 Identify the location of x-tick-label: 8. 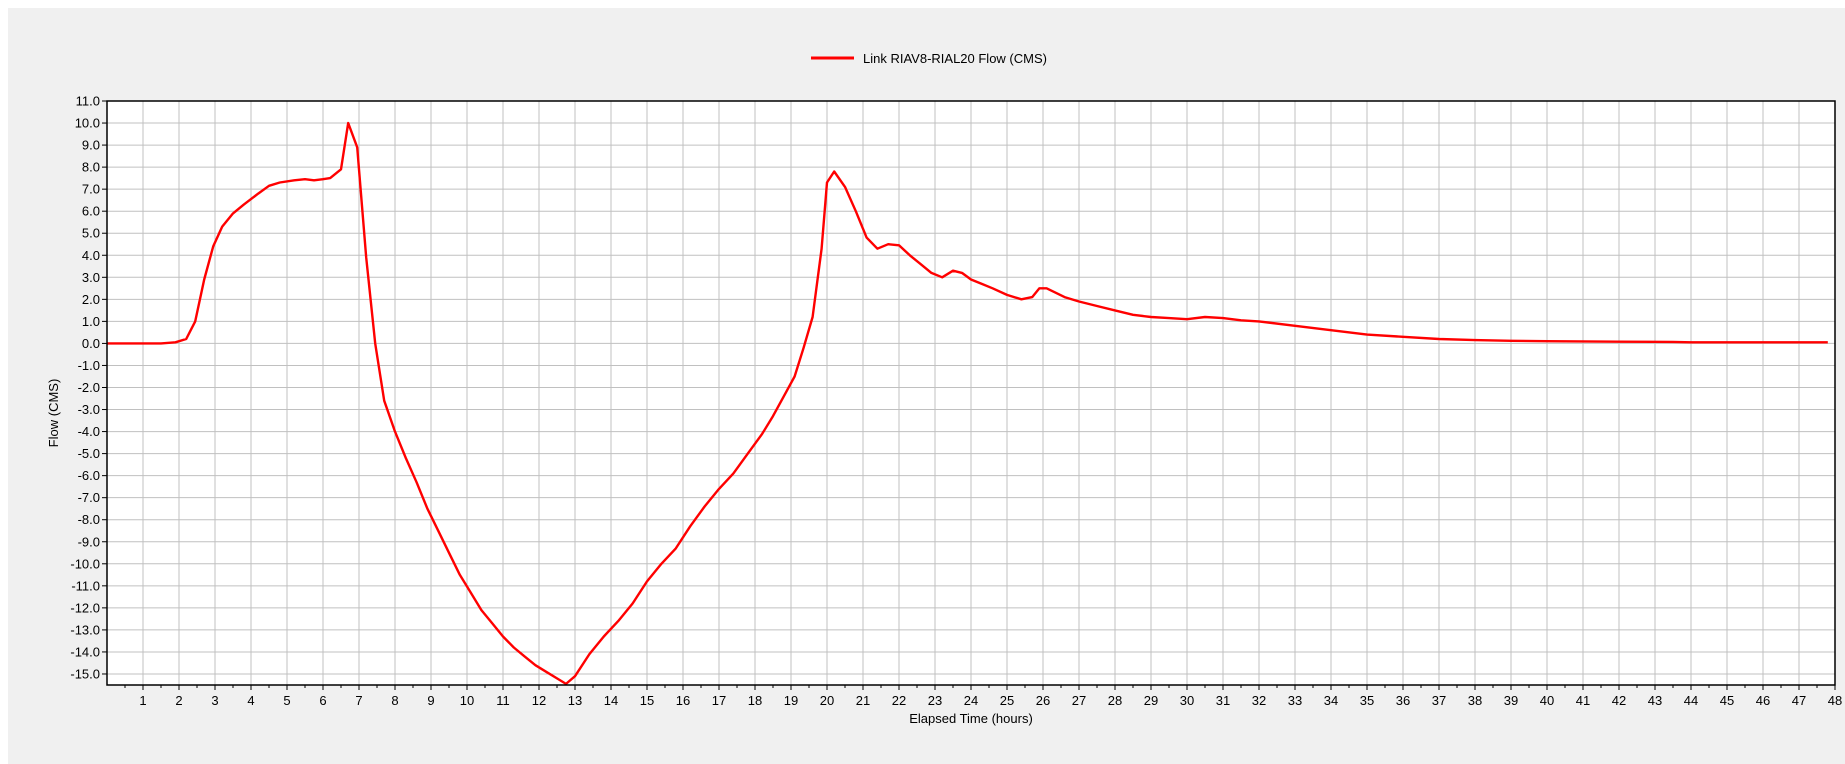
(394, 700).